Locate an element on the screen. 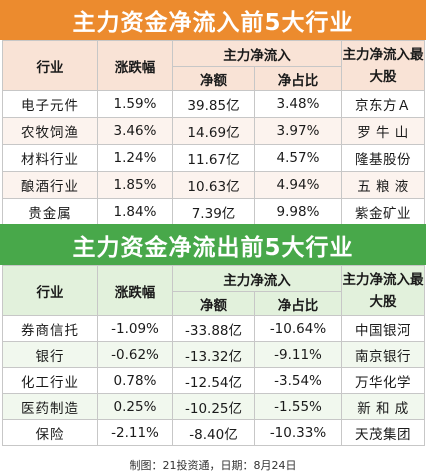  table-row: 医药制造 0.25% -10.25亿 -1.55% 新 和 成 is located at coordinates (213, 406).